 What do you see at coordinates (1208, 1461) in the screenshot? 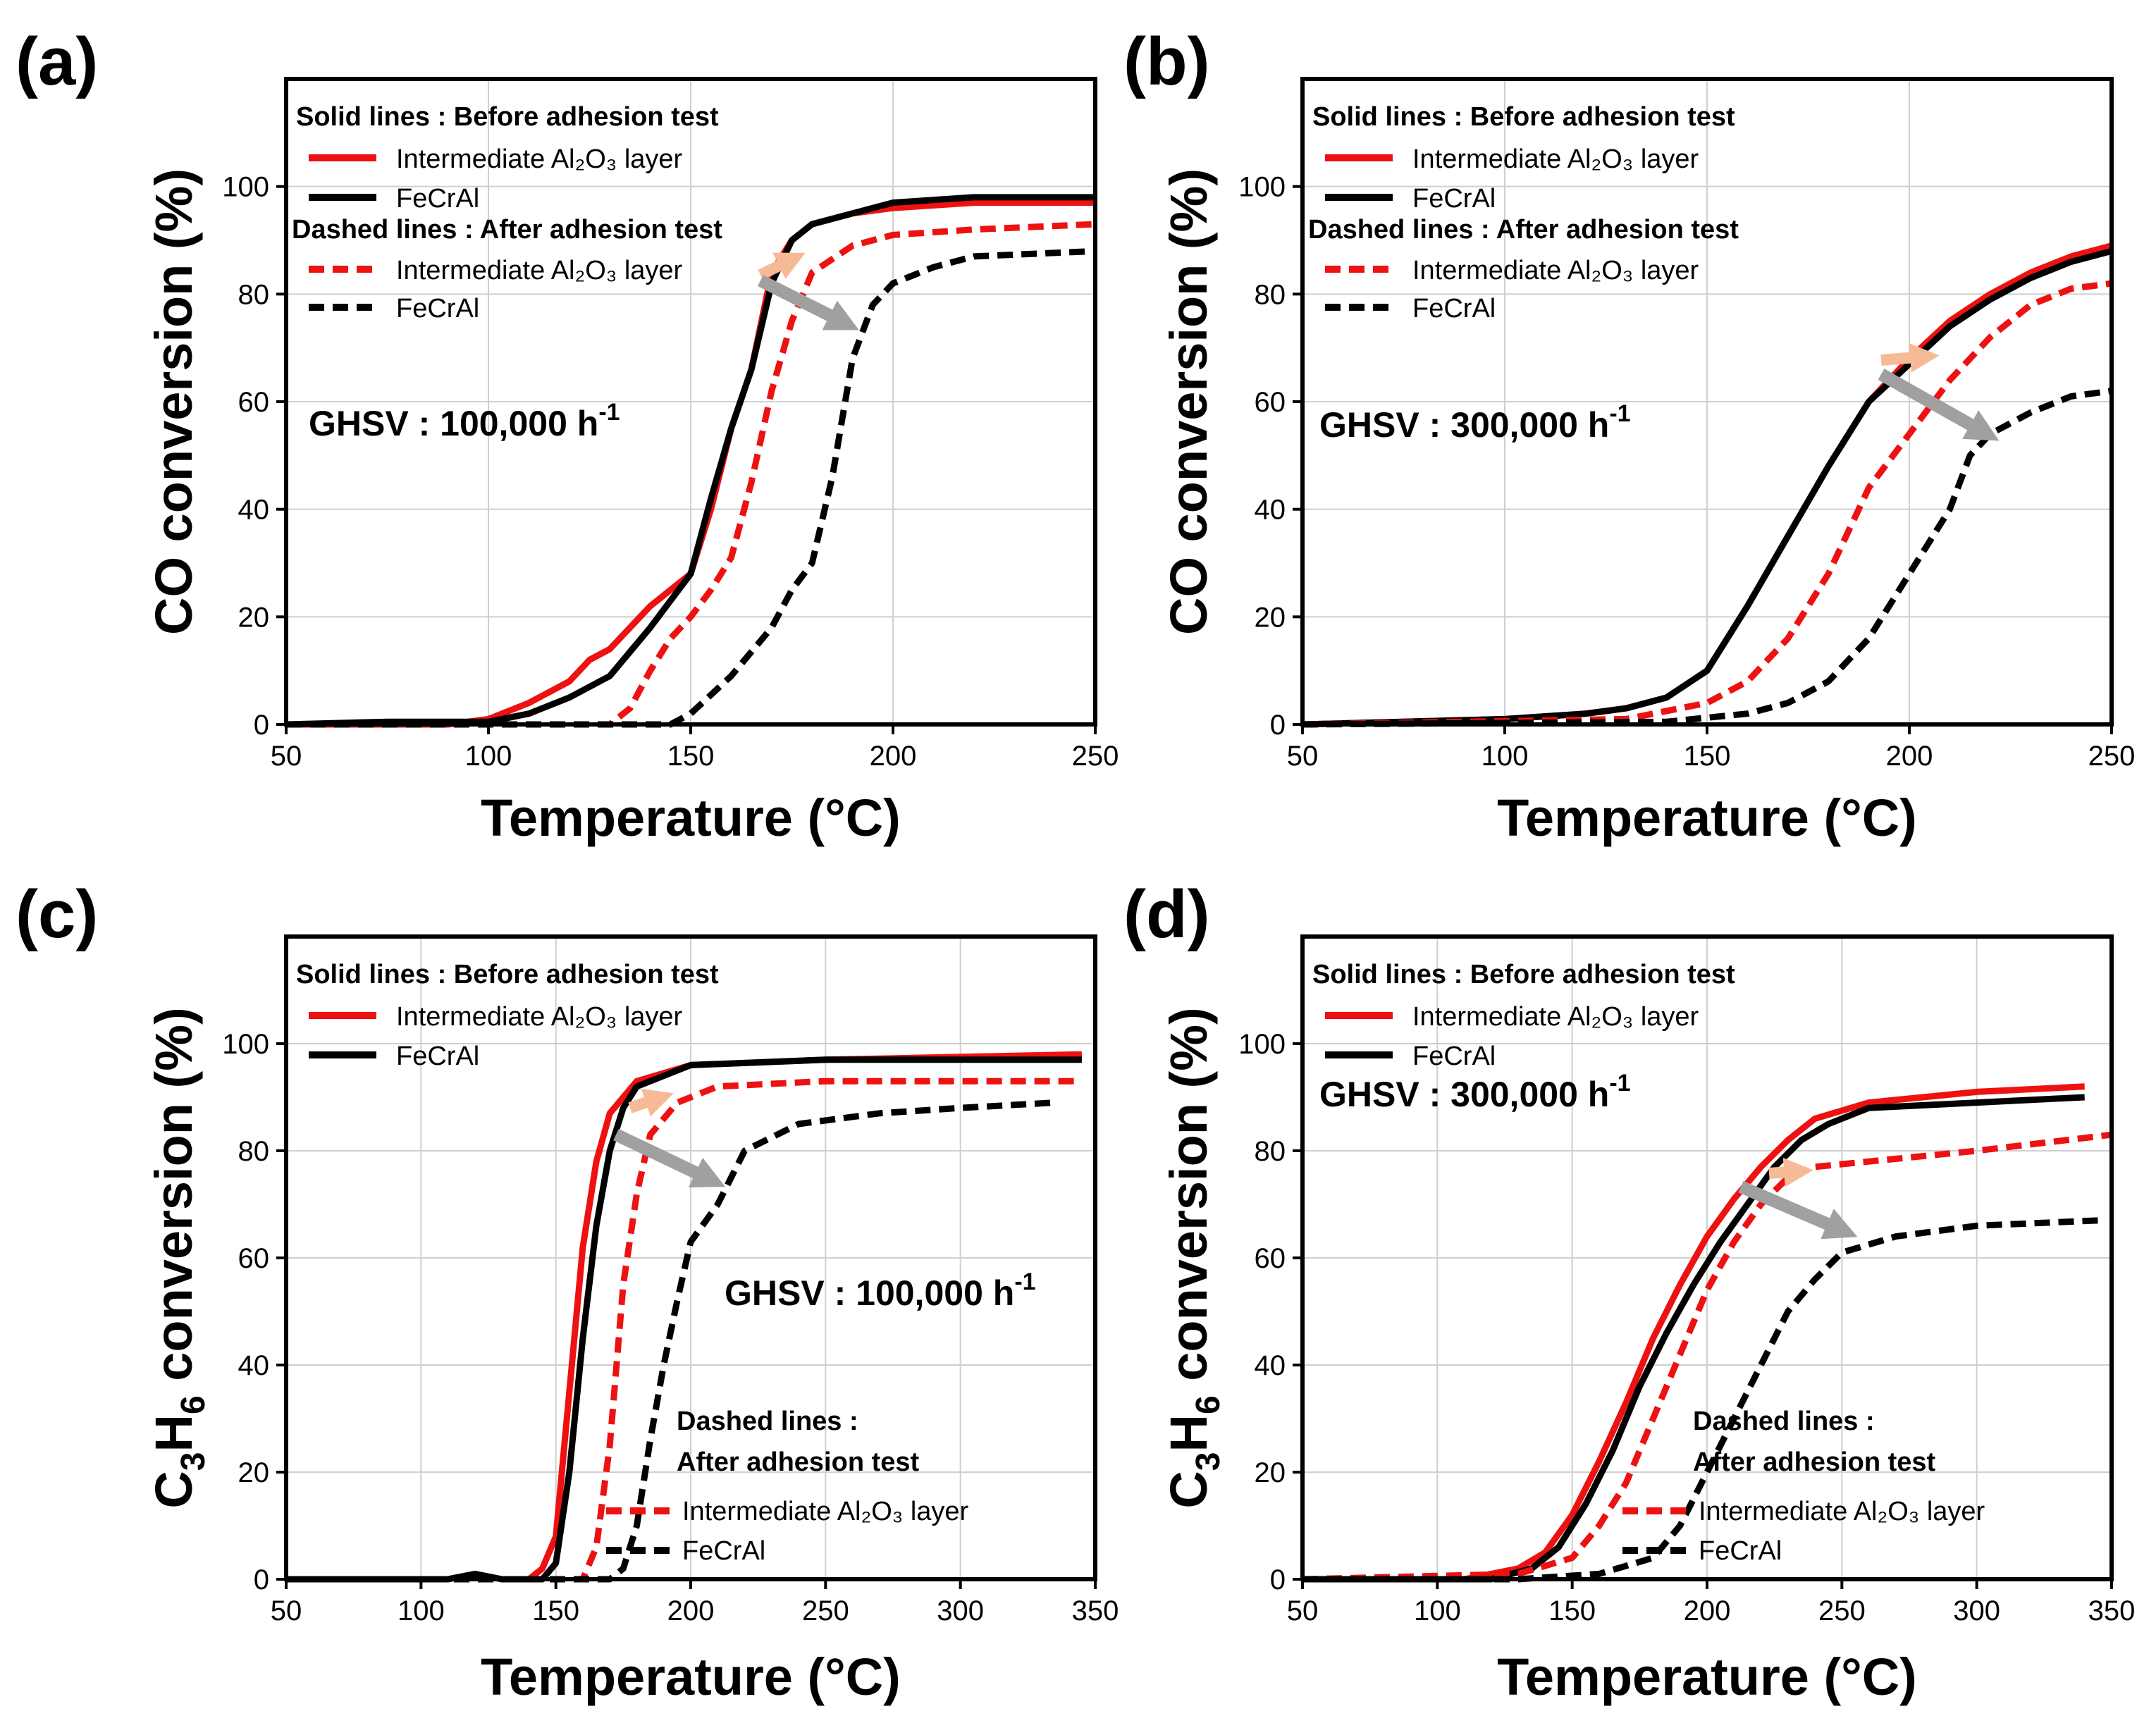
I see `y-title-sub3: 3` at bounding box center [1208, 1461].